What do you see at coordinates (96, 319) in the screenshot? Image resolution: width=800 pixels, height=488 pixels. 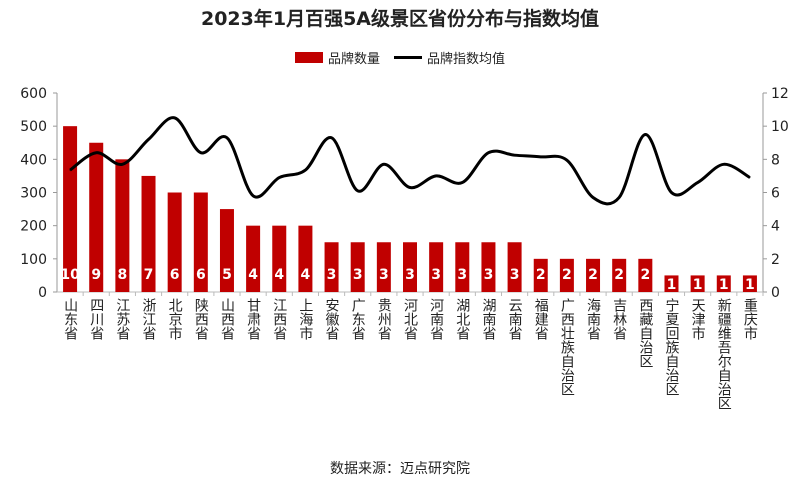 I see `x-tick-label: 四川省` at bounding box center [96, 319].